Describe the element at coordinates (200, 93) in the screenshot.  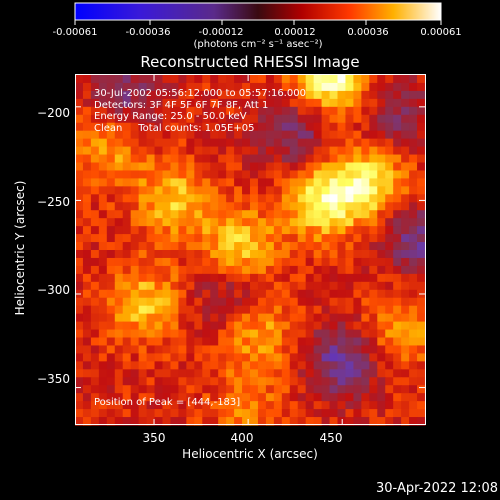
I see `annotation-time-range: 30-Jul-2002 05:56:12.000 to 05:57:16.000` at that location.